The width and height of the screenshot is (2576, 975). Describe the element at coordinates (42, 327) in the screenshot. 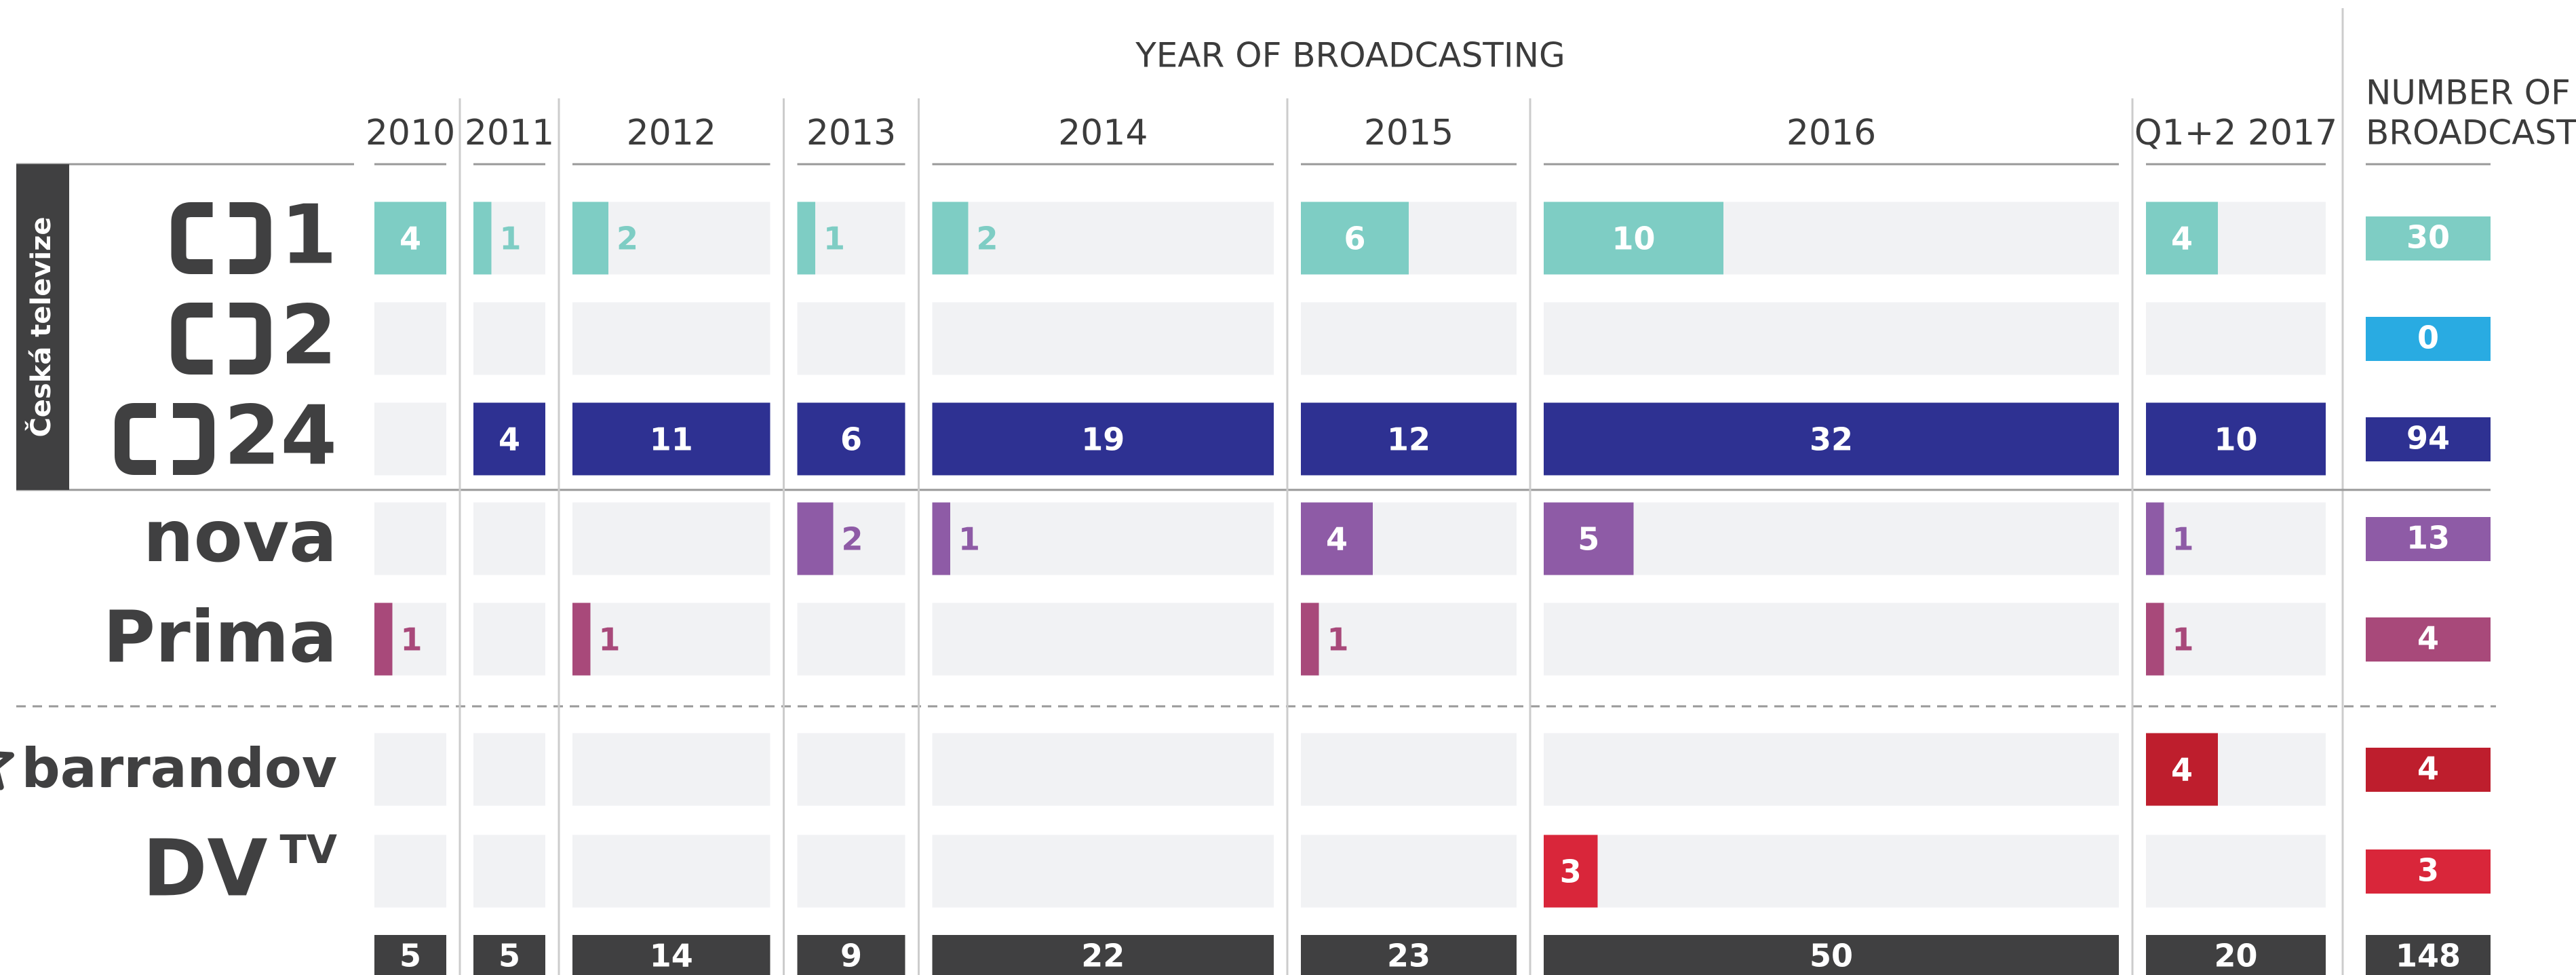

I see `group-strip` at that location.